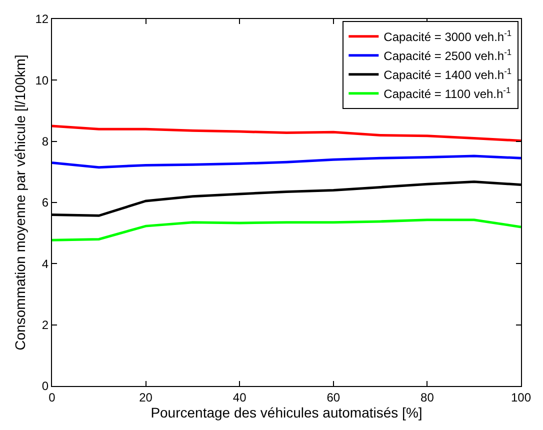 The image size is (543, 430). What do you see at coordinates (447, 93) in the screenshot?
I see `legend-label: Capacité = 1100 veh.h$^{-1}$` at bounding box center [447, 93].